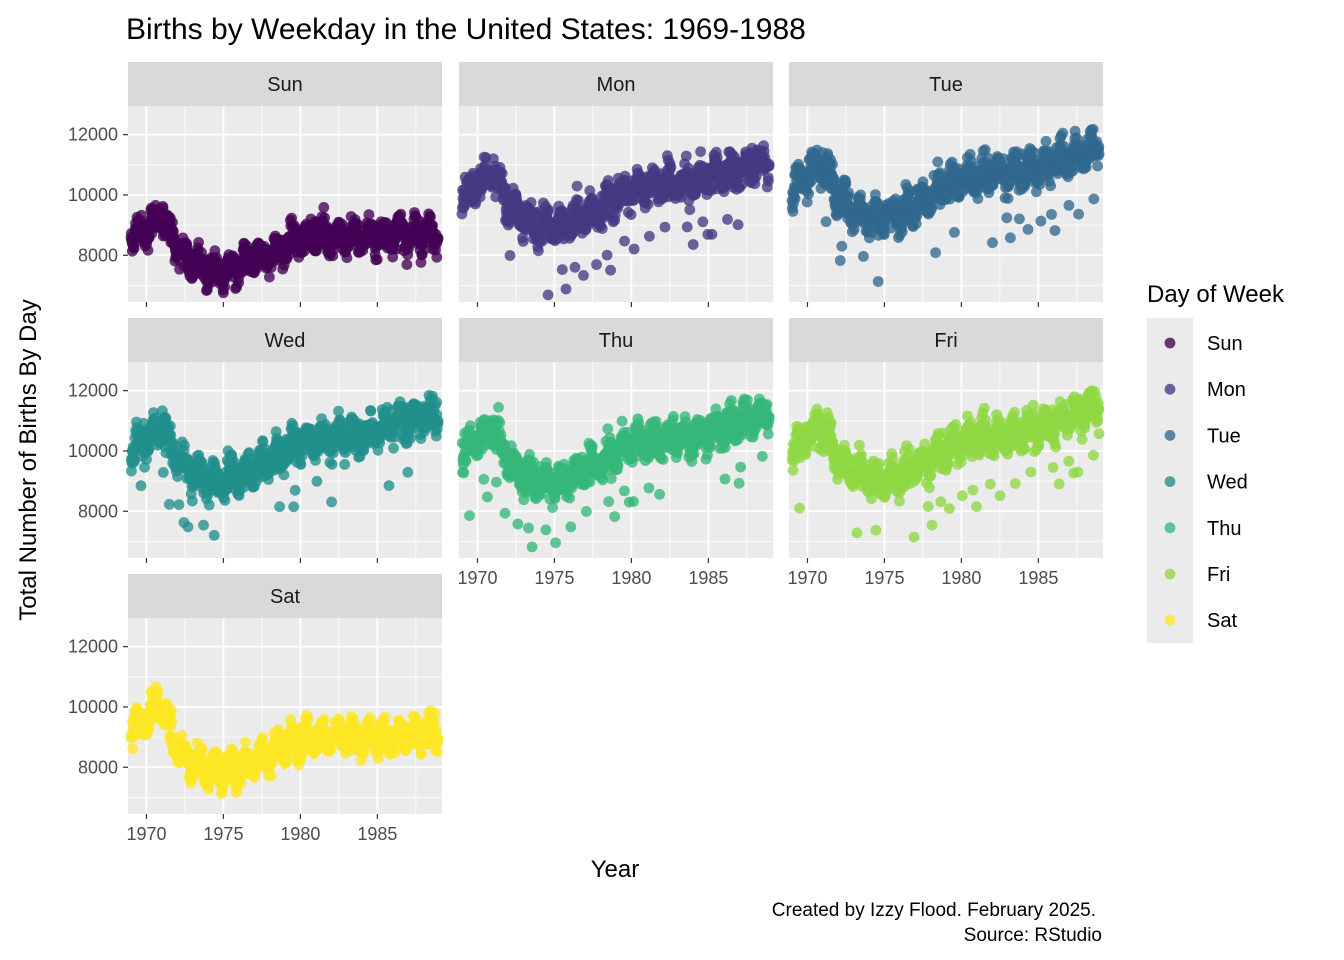  Describe the element at coordinates (285, 341) in the screenshot. I see `facet-strip-label: Wed` at that location.